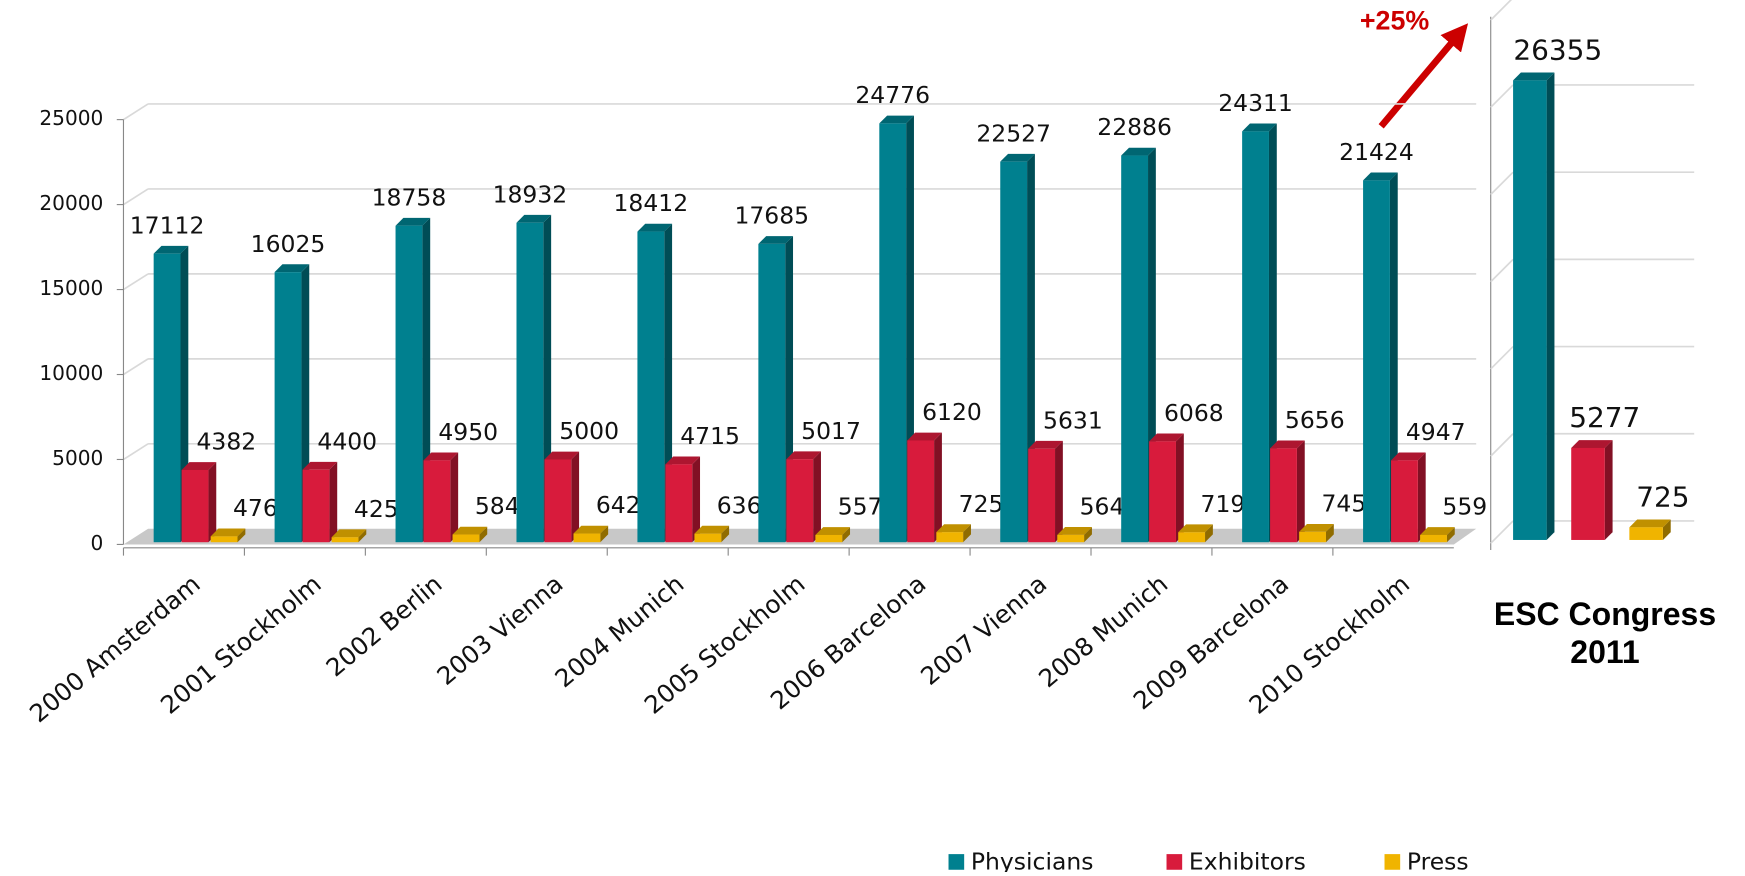  What do you see at coordinates (409, 197) in the screenshot?
I see `value-label: 18758` at bounding box center [409, 197].